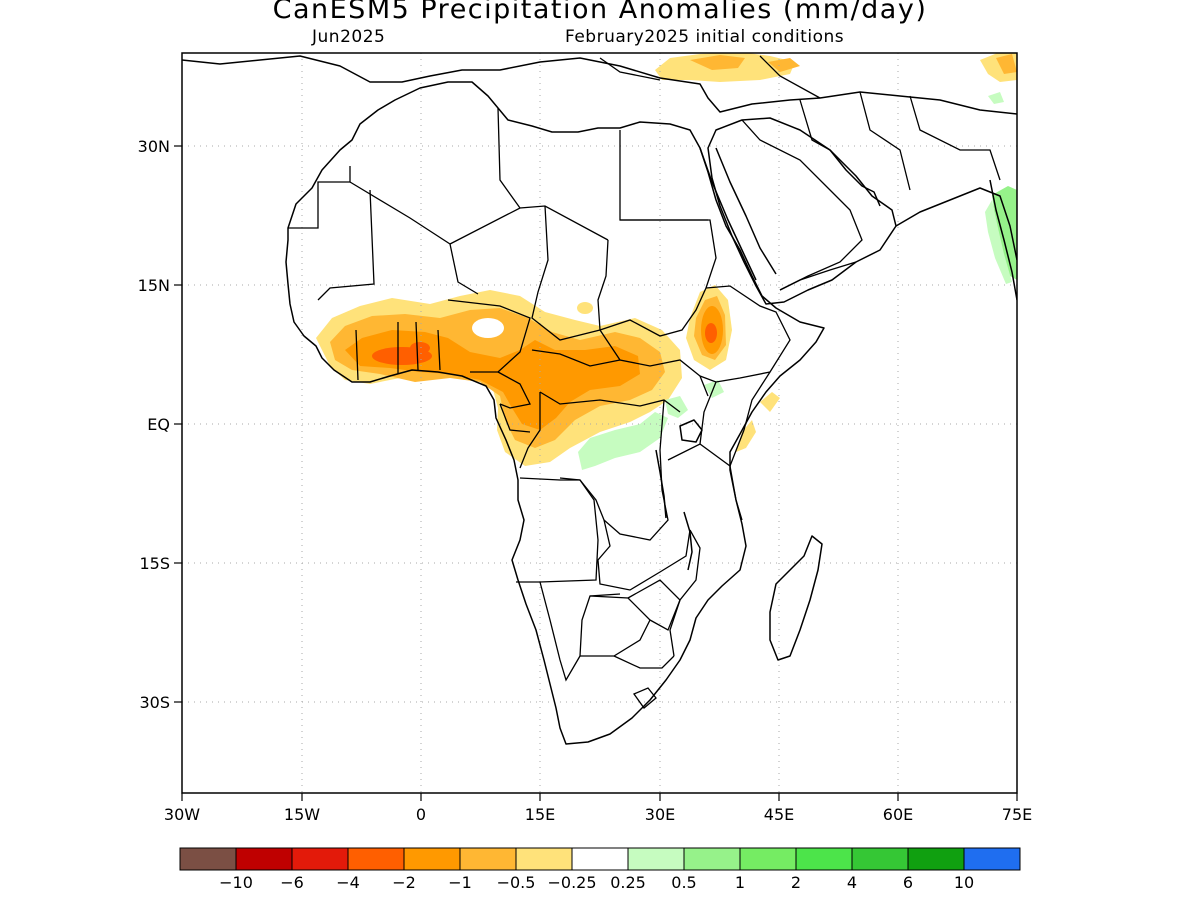 This screenshot has height=900, width=1200. I want to click on border-kenya, so click(722, 424).